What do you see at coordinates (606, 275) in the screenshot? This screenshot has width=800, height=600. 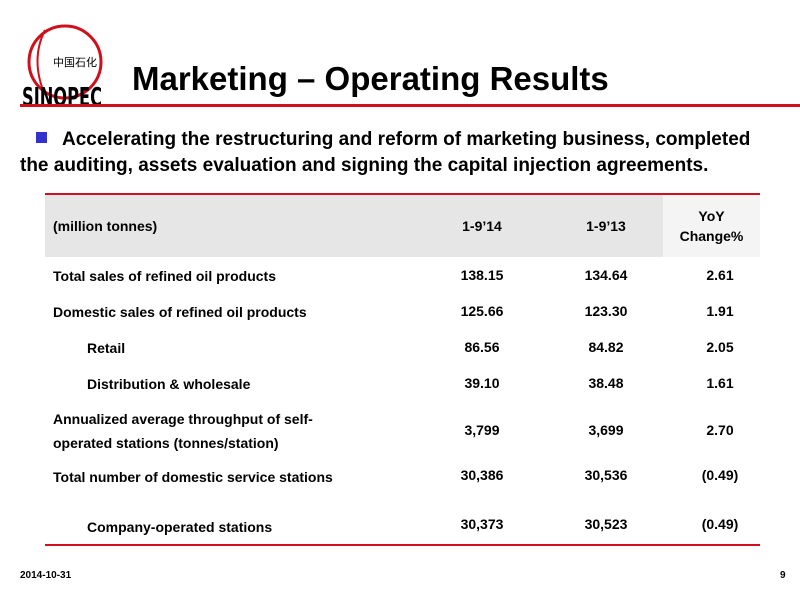 I see `cell-value: 134.64` at bounding box center [606, 275].